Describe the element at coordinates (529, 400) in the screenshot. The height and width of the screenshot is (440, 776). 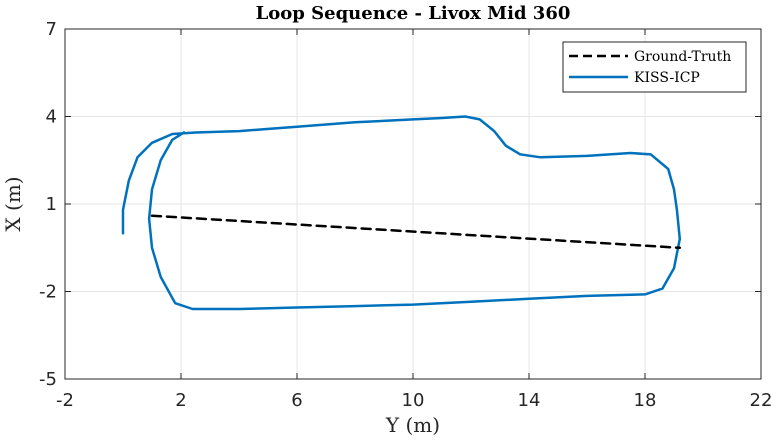
I see `x-tick-label: 14` at that location.